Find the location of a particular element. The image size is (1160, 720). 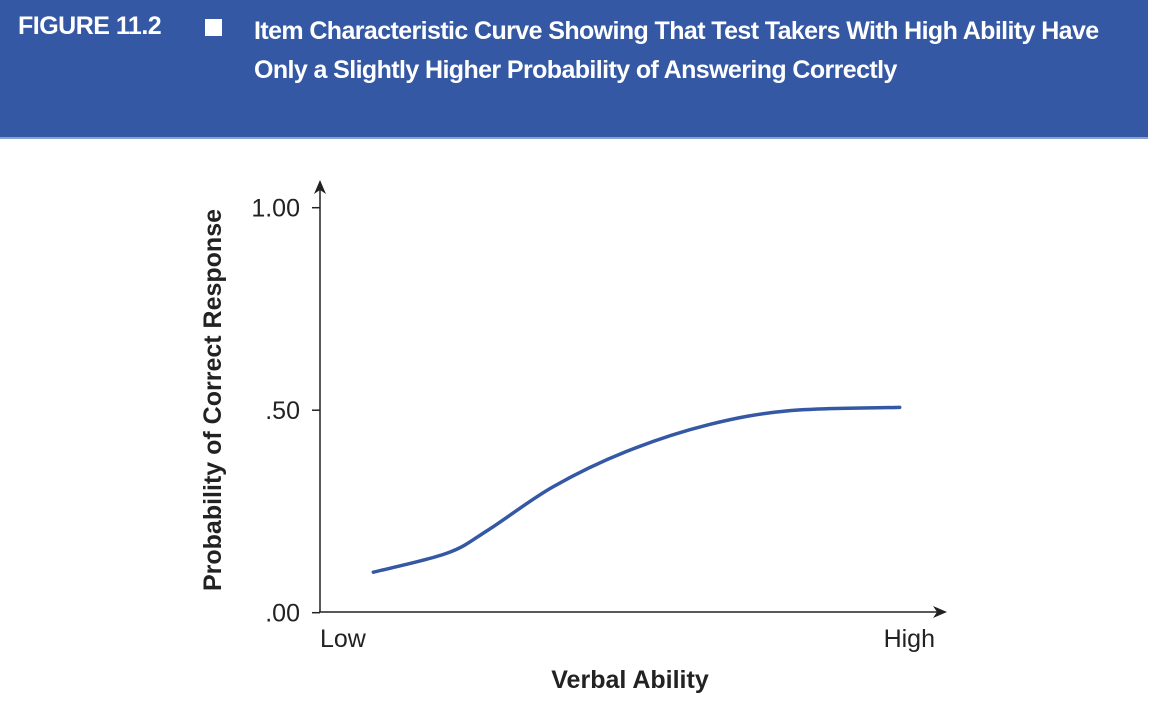

y-axis-title: Probability of Correct Response is located at coordinates (213, 400).